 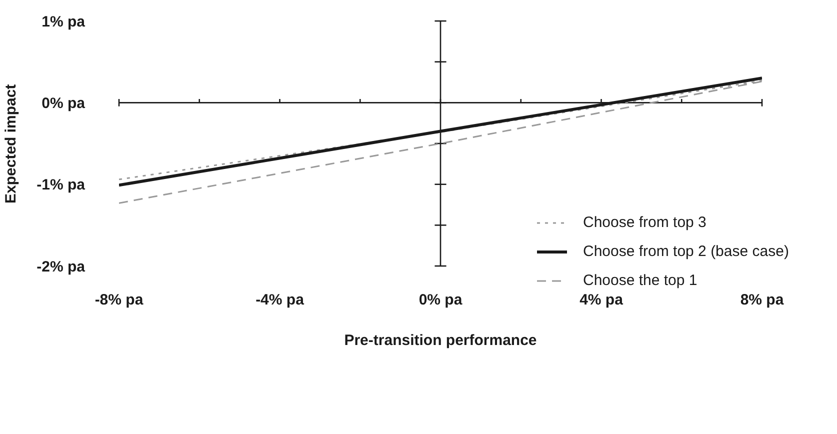 What do you see at coordinates (686, 251) in the screenshot?
I see `legend-label: Choose from top 2 (base case)` at bounding box center [686, 251].